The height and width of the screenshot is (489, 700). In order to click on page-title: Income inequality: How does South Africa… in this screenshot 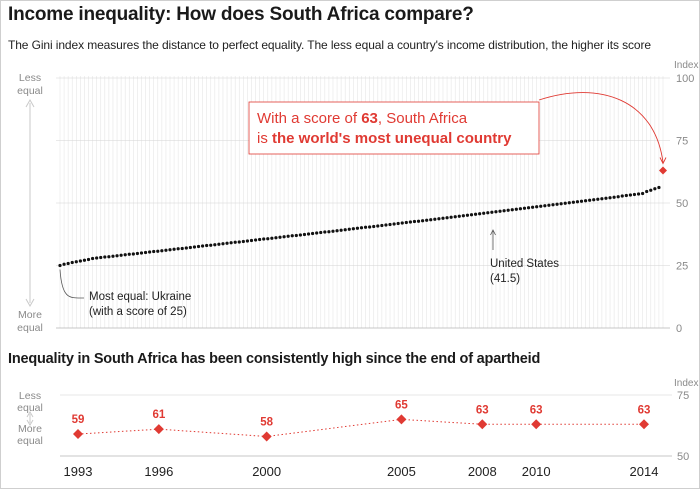, I will do `click(241, 14)`.